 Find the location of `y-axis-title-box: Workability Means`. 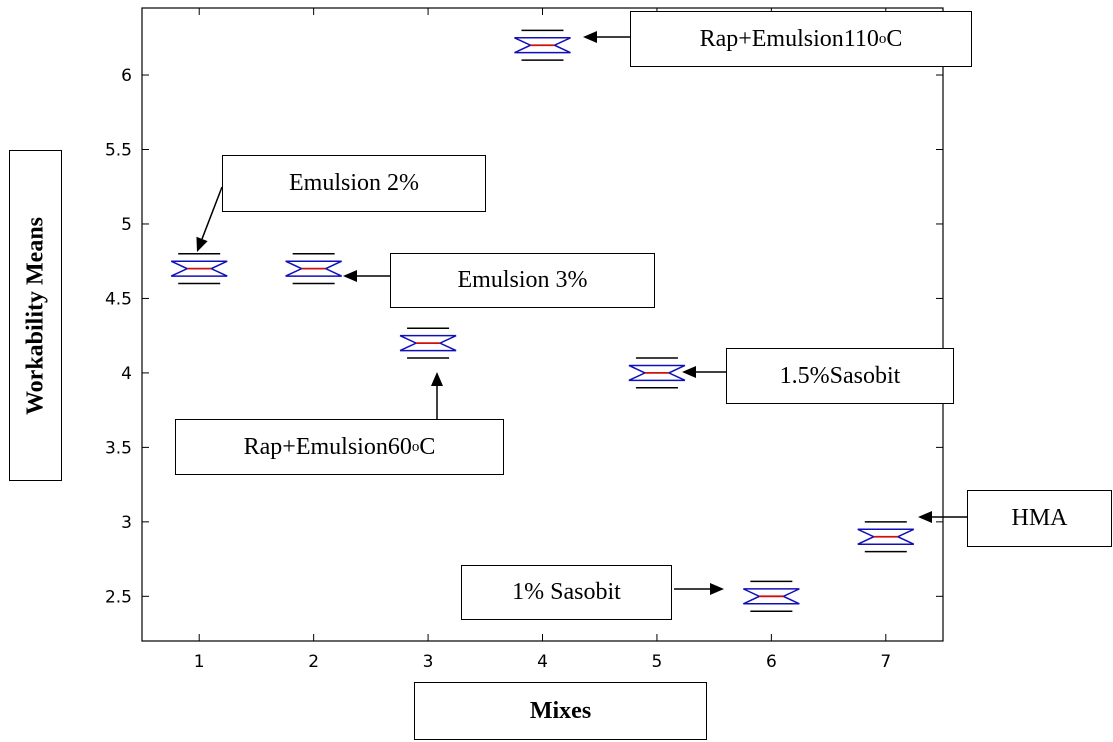

y-axis-title-box: Workability Means is located at coordinates (35, 315).